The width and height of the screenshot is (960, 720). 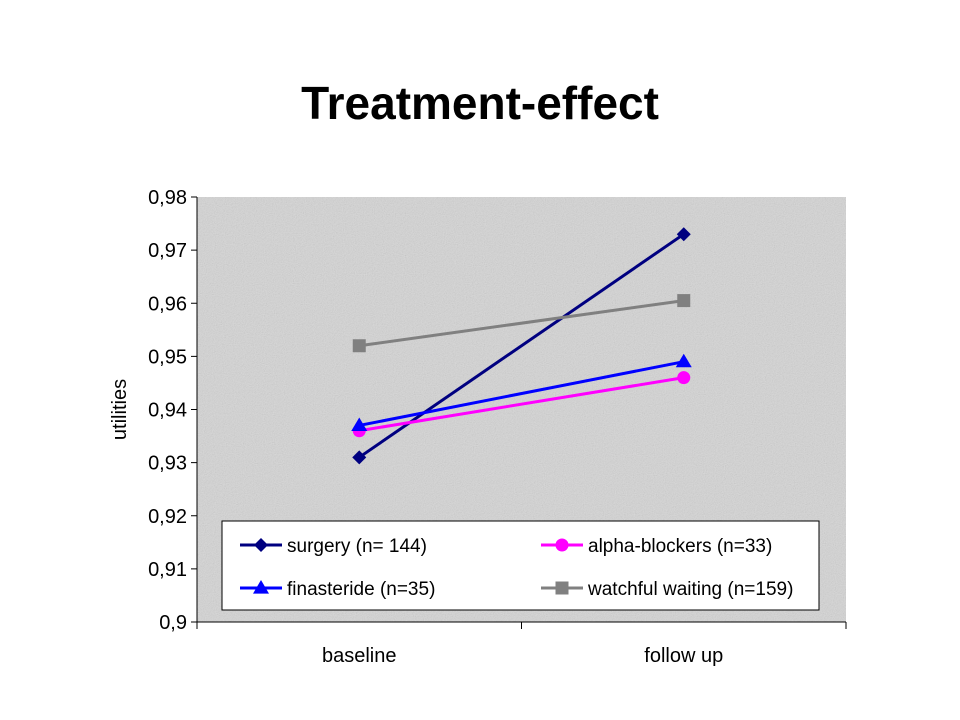 I want to click on legend-item: alpha-blockers (n=33), so click(x=656, y=546).